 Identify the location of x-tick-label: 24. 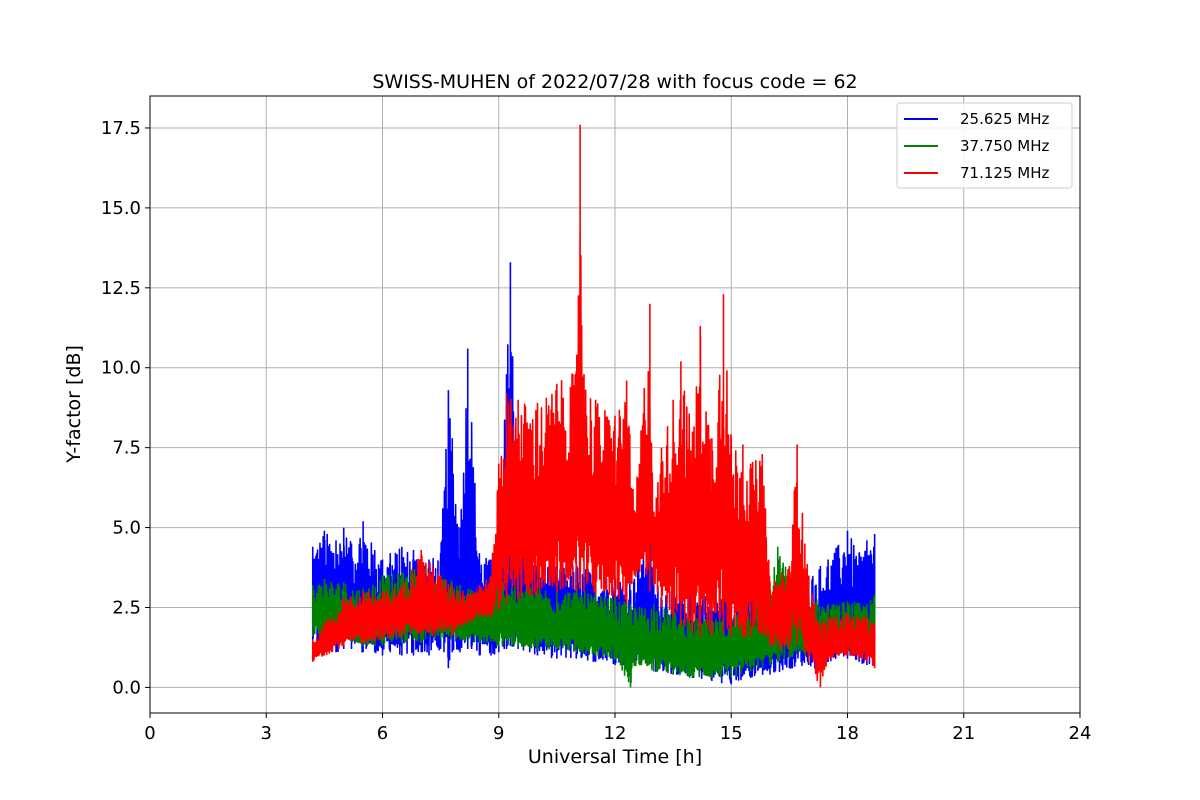
(1080, 733).